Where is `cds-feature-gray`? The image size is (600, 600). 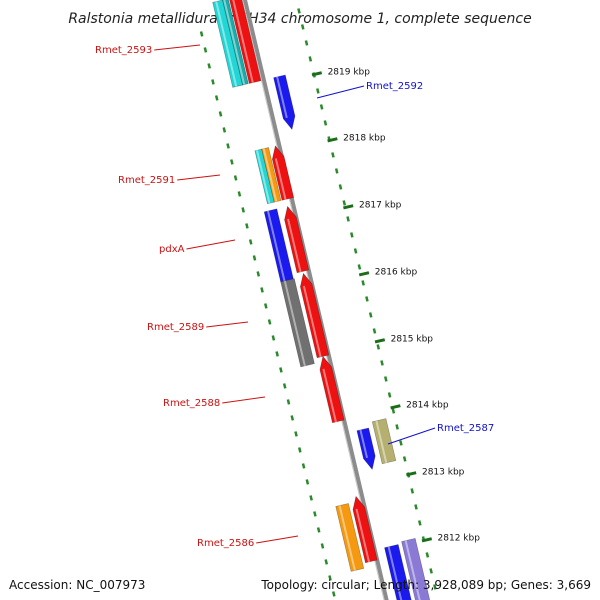 cds-feature-gray is located at coordinates (297, 323).